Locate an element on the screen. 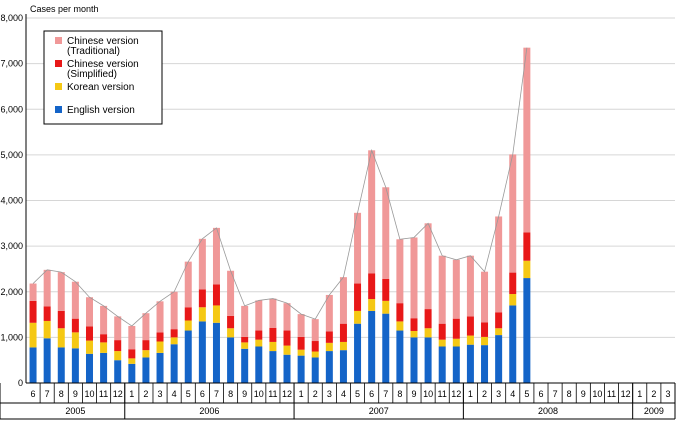 This screenshot has width=680, height=424. month-tick-label: 4 is located at coordinates (174, 394).